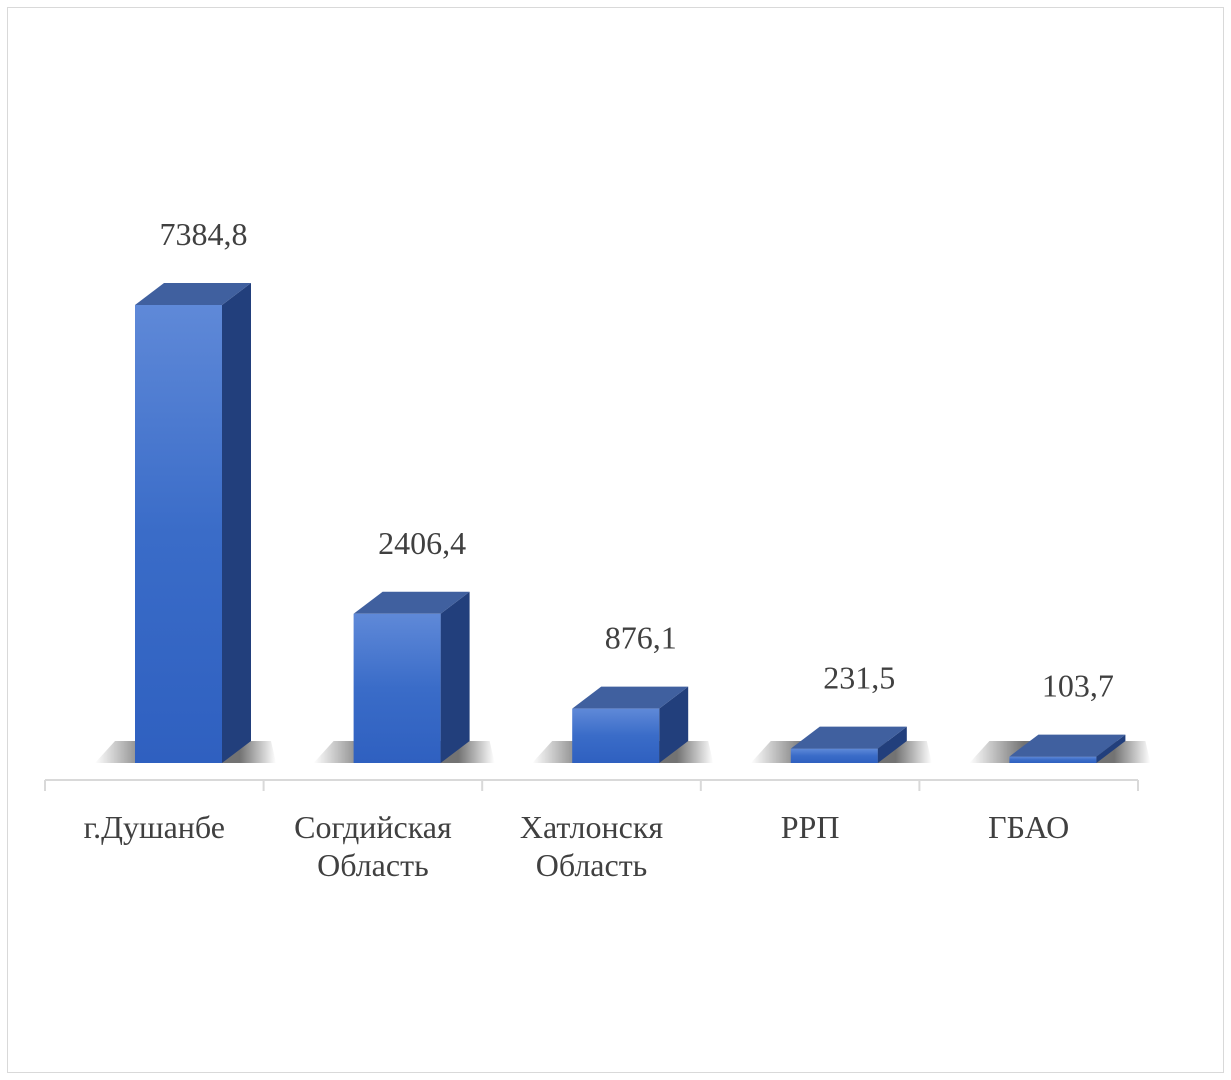 The width and height of the screenshot is (1231, 1080). I want to click on data-label: 231,5, so click(859, 678).